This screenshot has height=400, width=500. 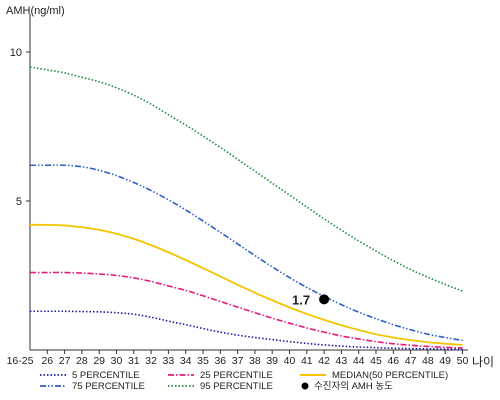 What do you see at coordinates (203, 361) in the screenshot?
I see `x-tick-label: 35` at bounding box center [203, 361].